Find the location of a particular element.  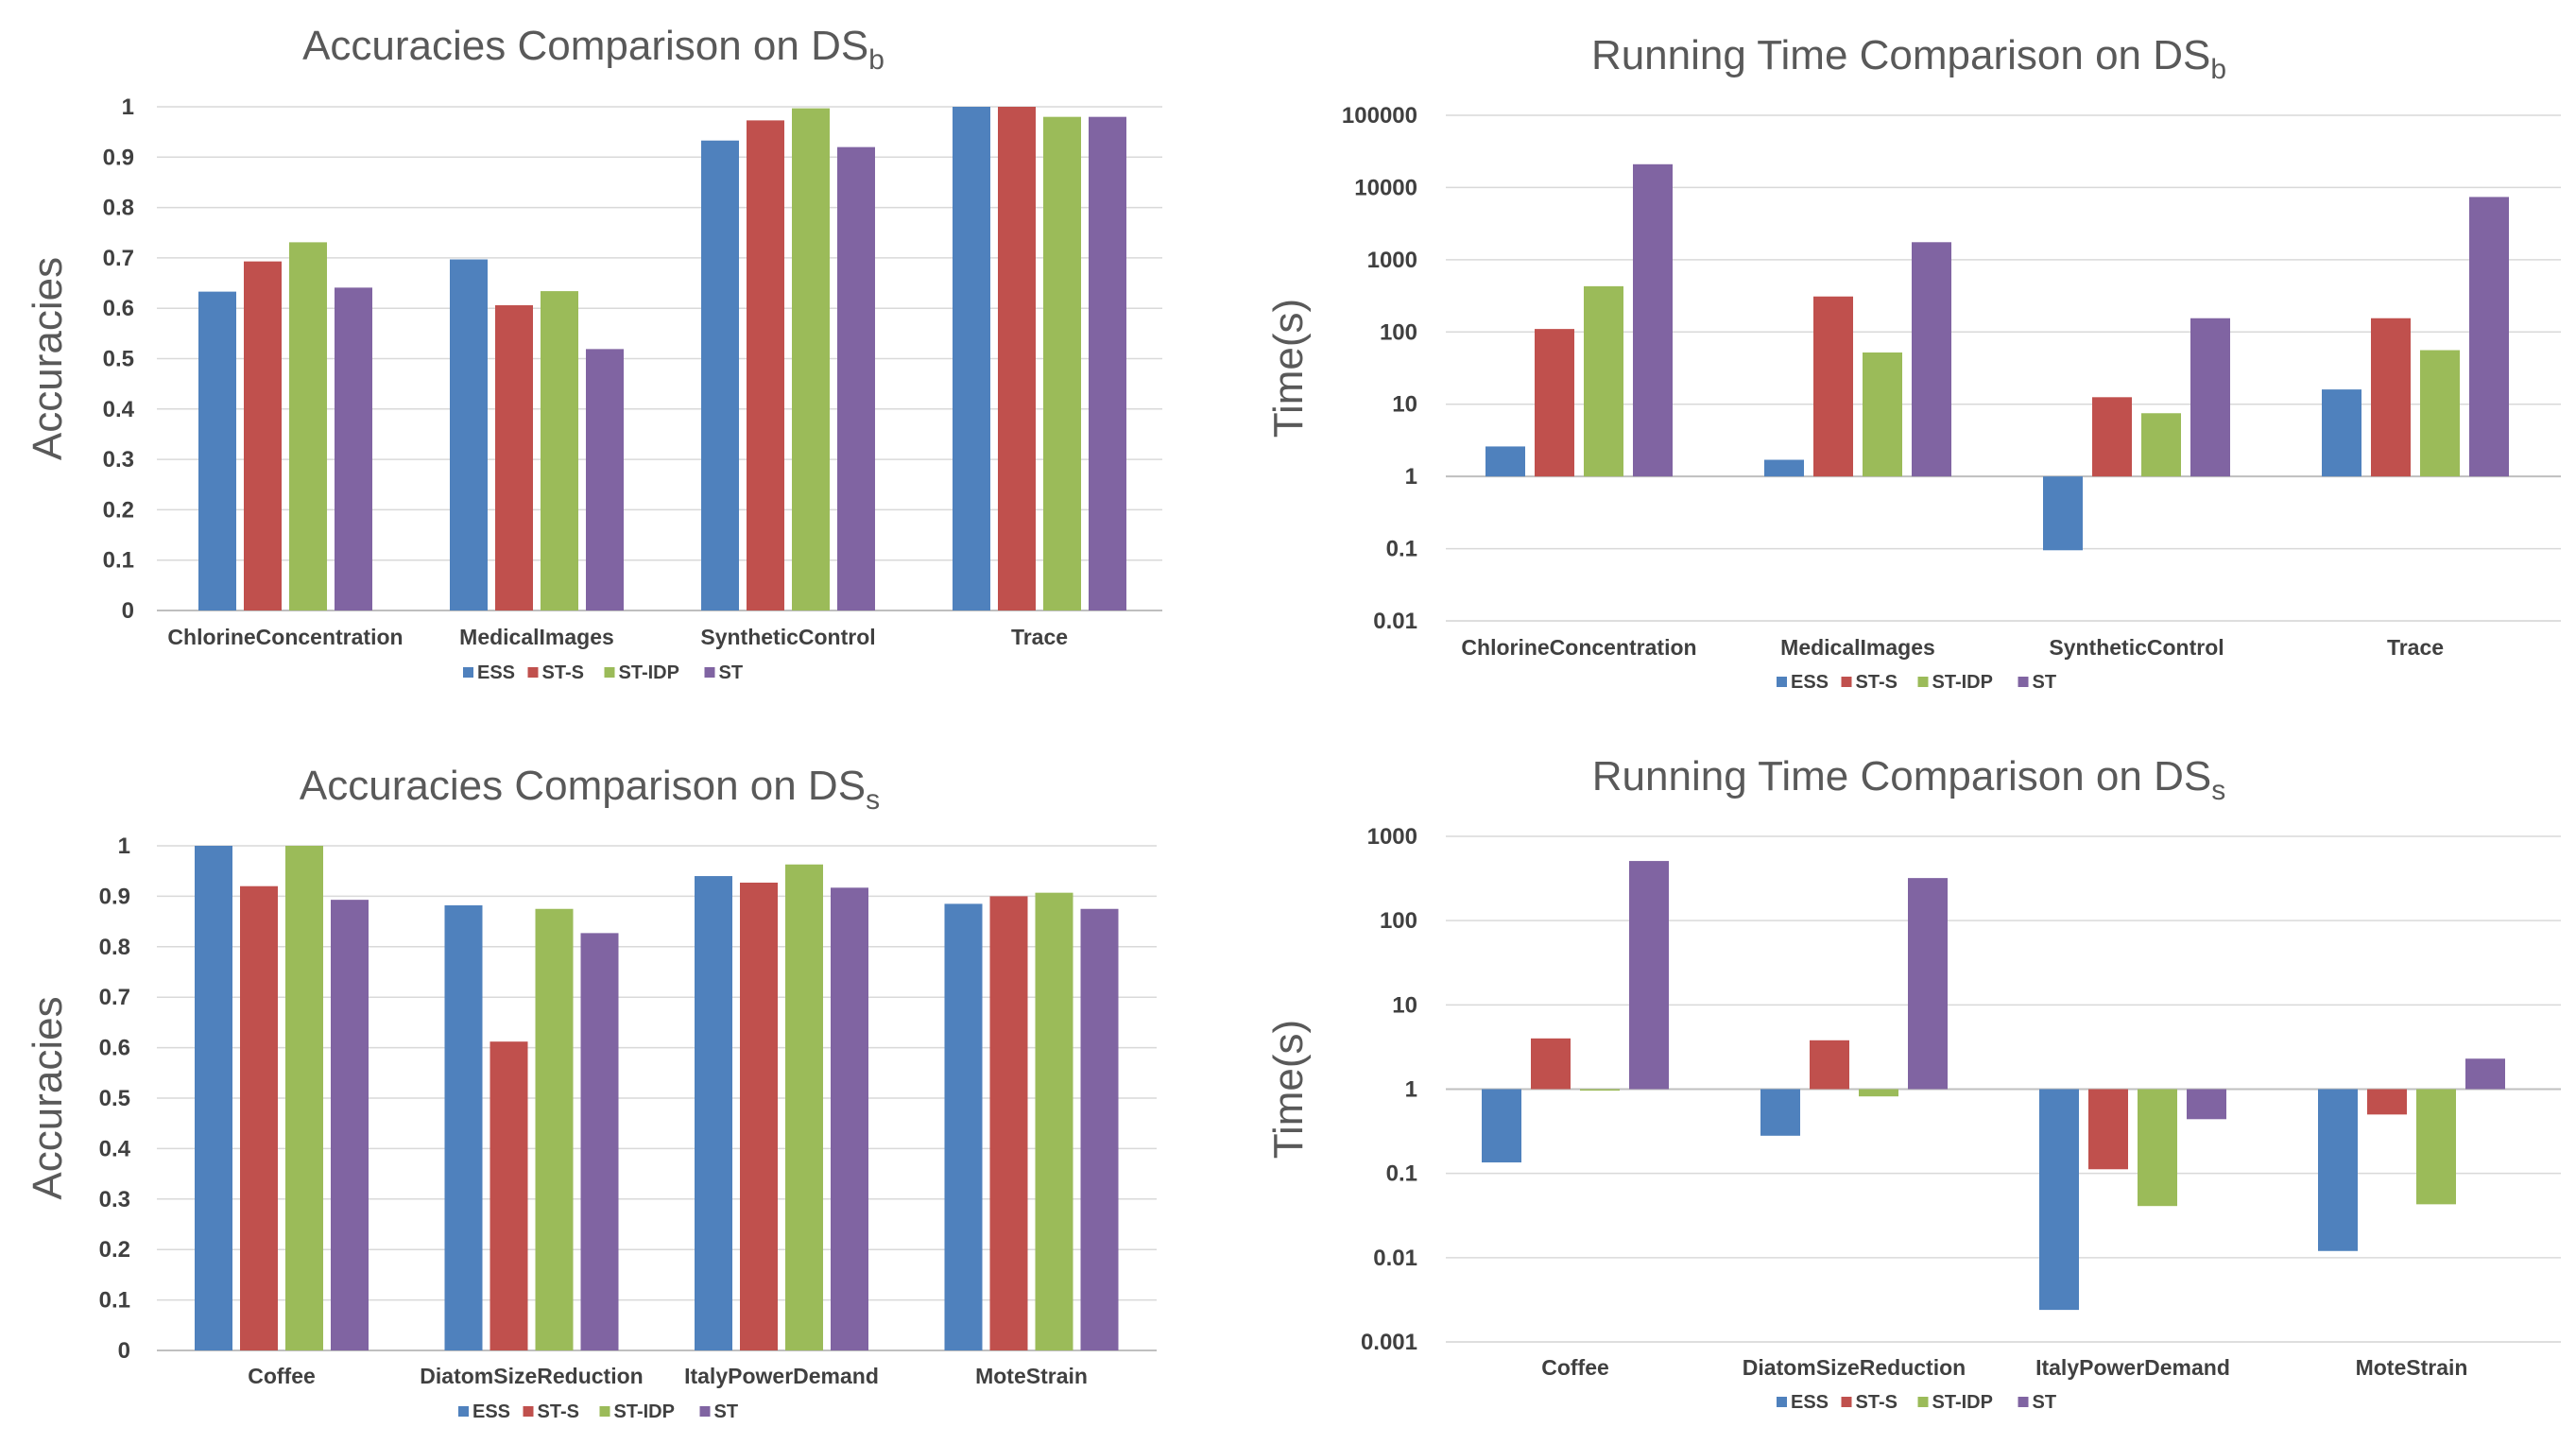

x-category-label: ChlorineConcentration is located at coordinates (285, 637).